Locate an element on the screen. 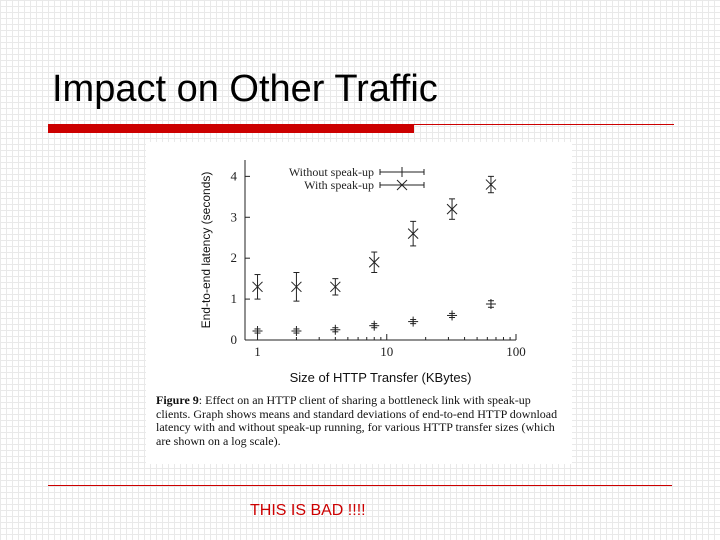 This screenshot has width=720, height=540. bottom-rule is located at coordinates (360, 485).